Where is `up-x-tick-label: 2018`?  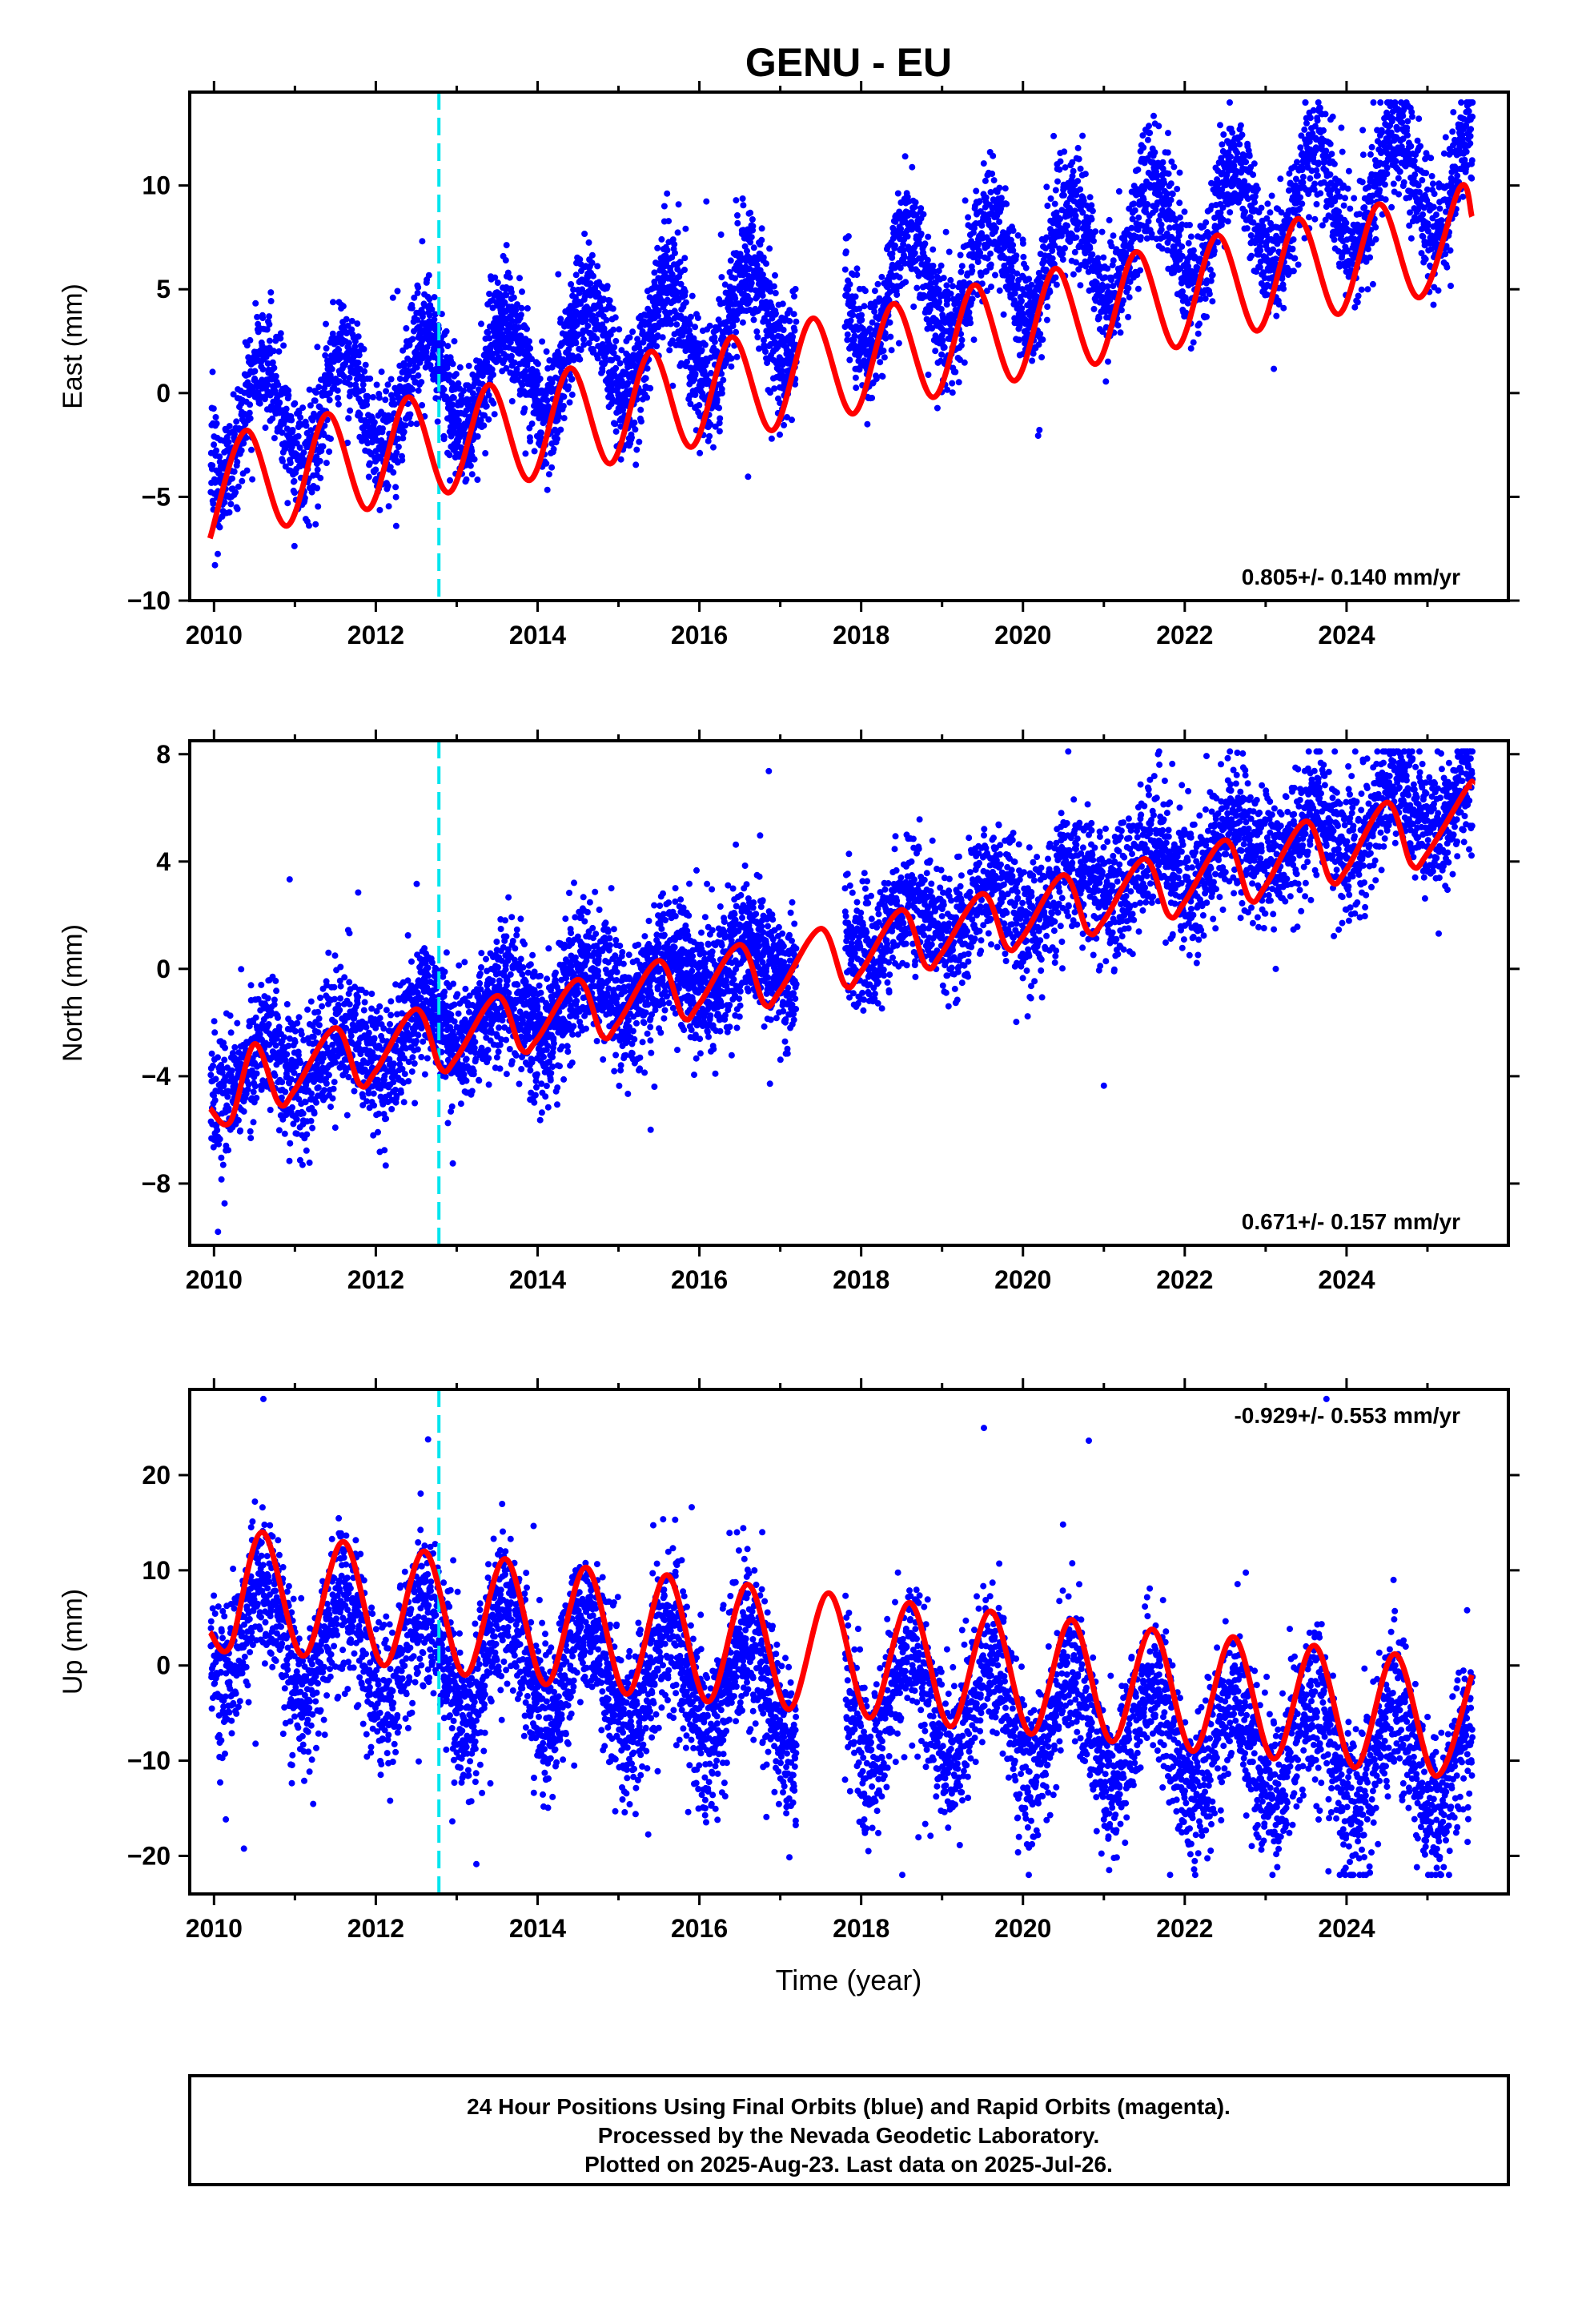 up-x-tick-label: 2018 is located at coordinates (861, 1929).